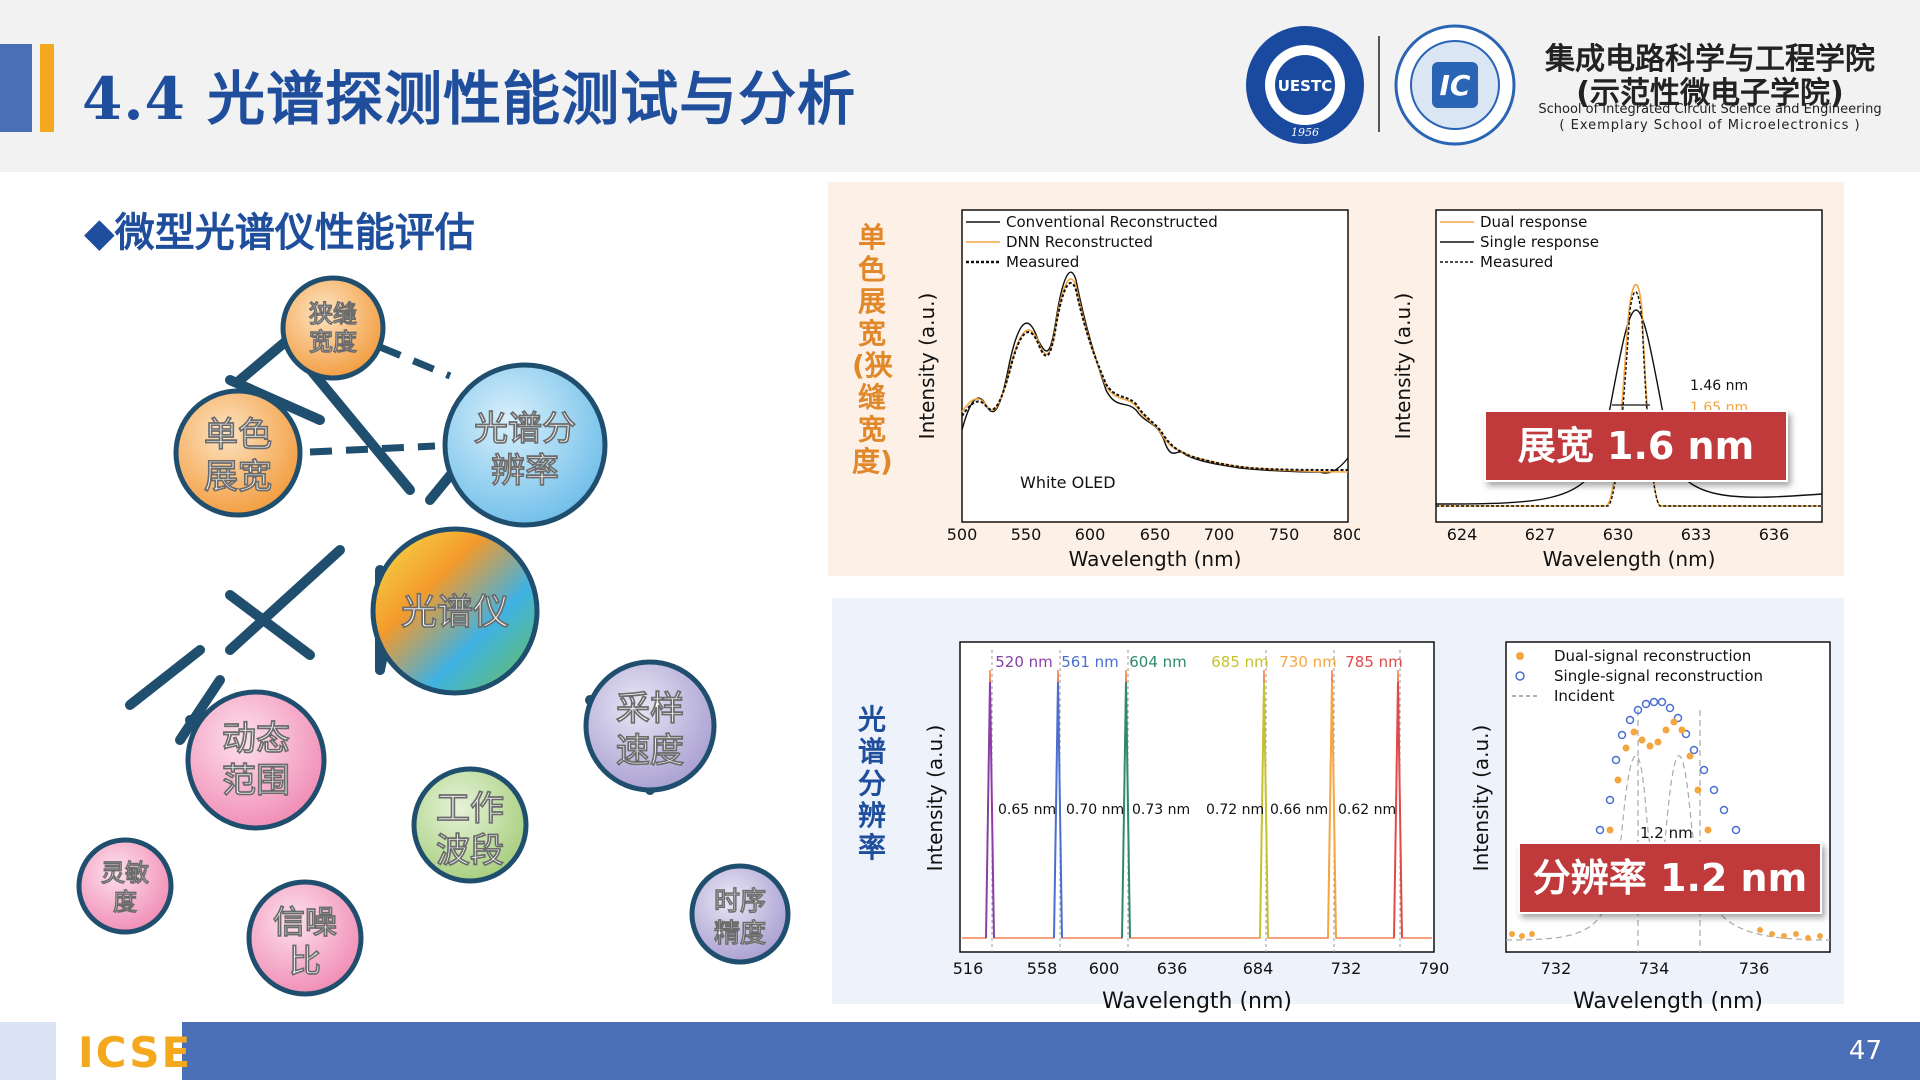 The width and height of the screenshot is (1920, 1080). What do you see at coordinates (1308, 662) in the screenshot?
I see `peak-label-730: 730 nm` at bounding box center [1308, 662].